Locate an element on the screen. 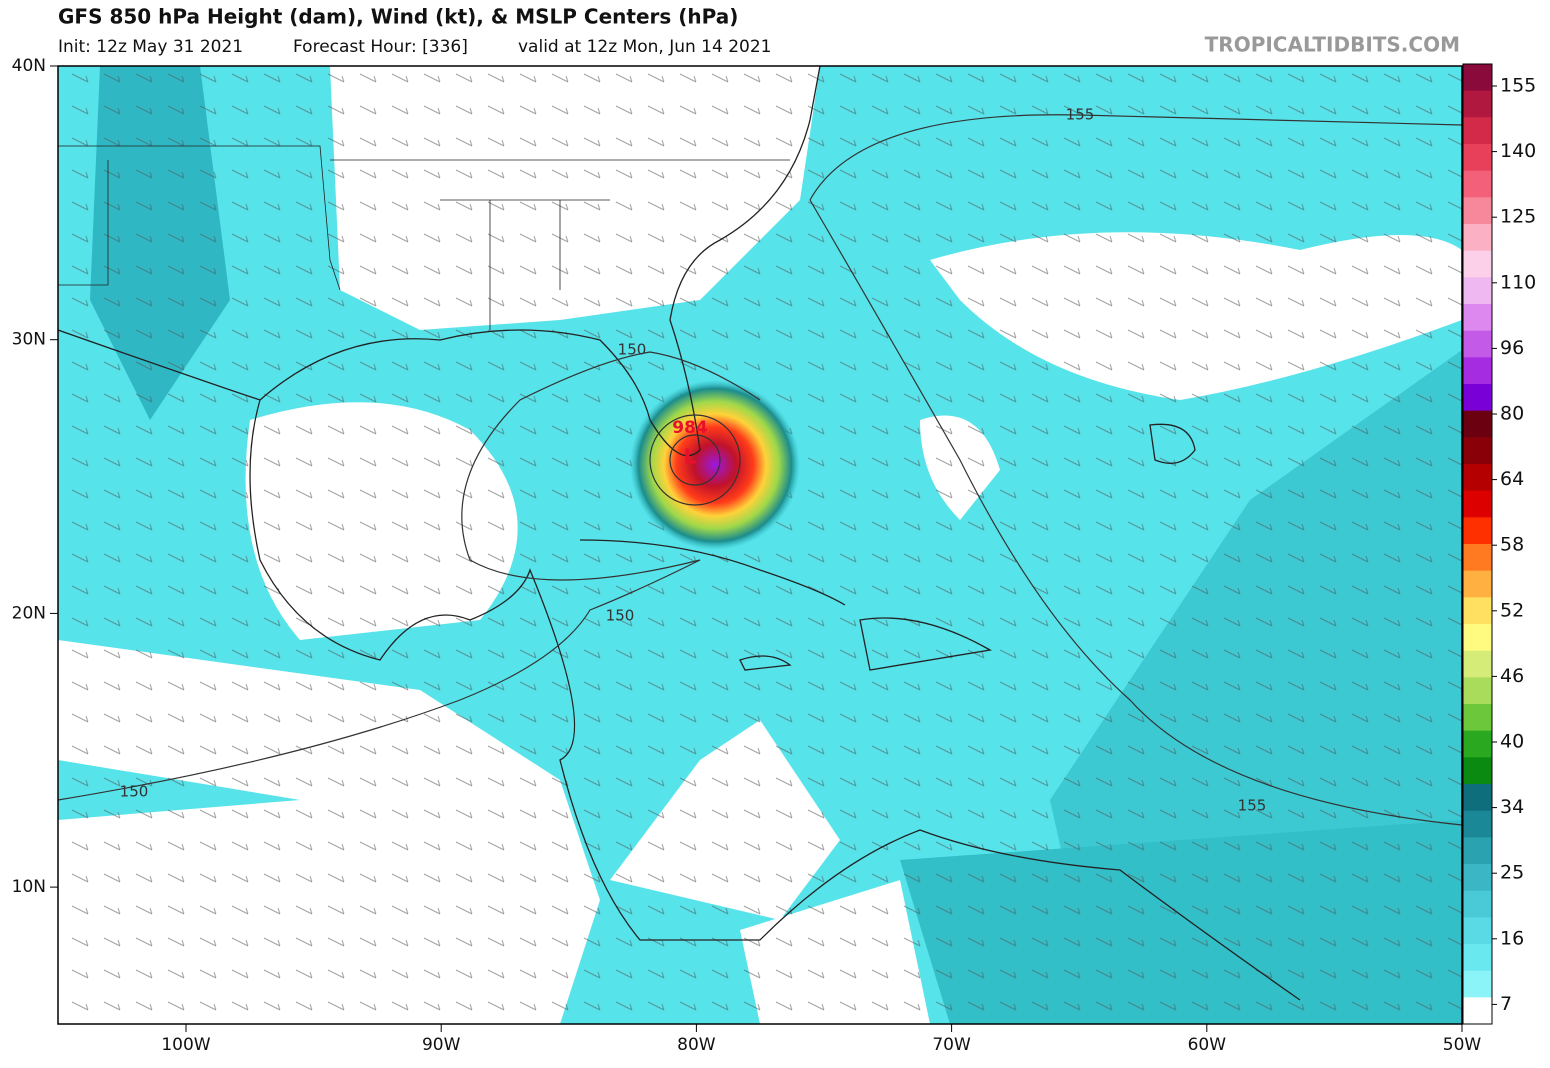 This screenshot has height=1068, width=1550. colorbar-label: 80 is located at coordinates (1512, 414).